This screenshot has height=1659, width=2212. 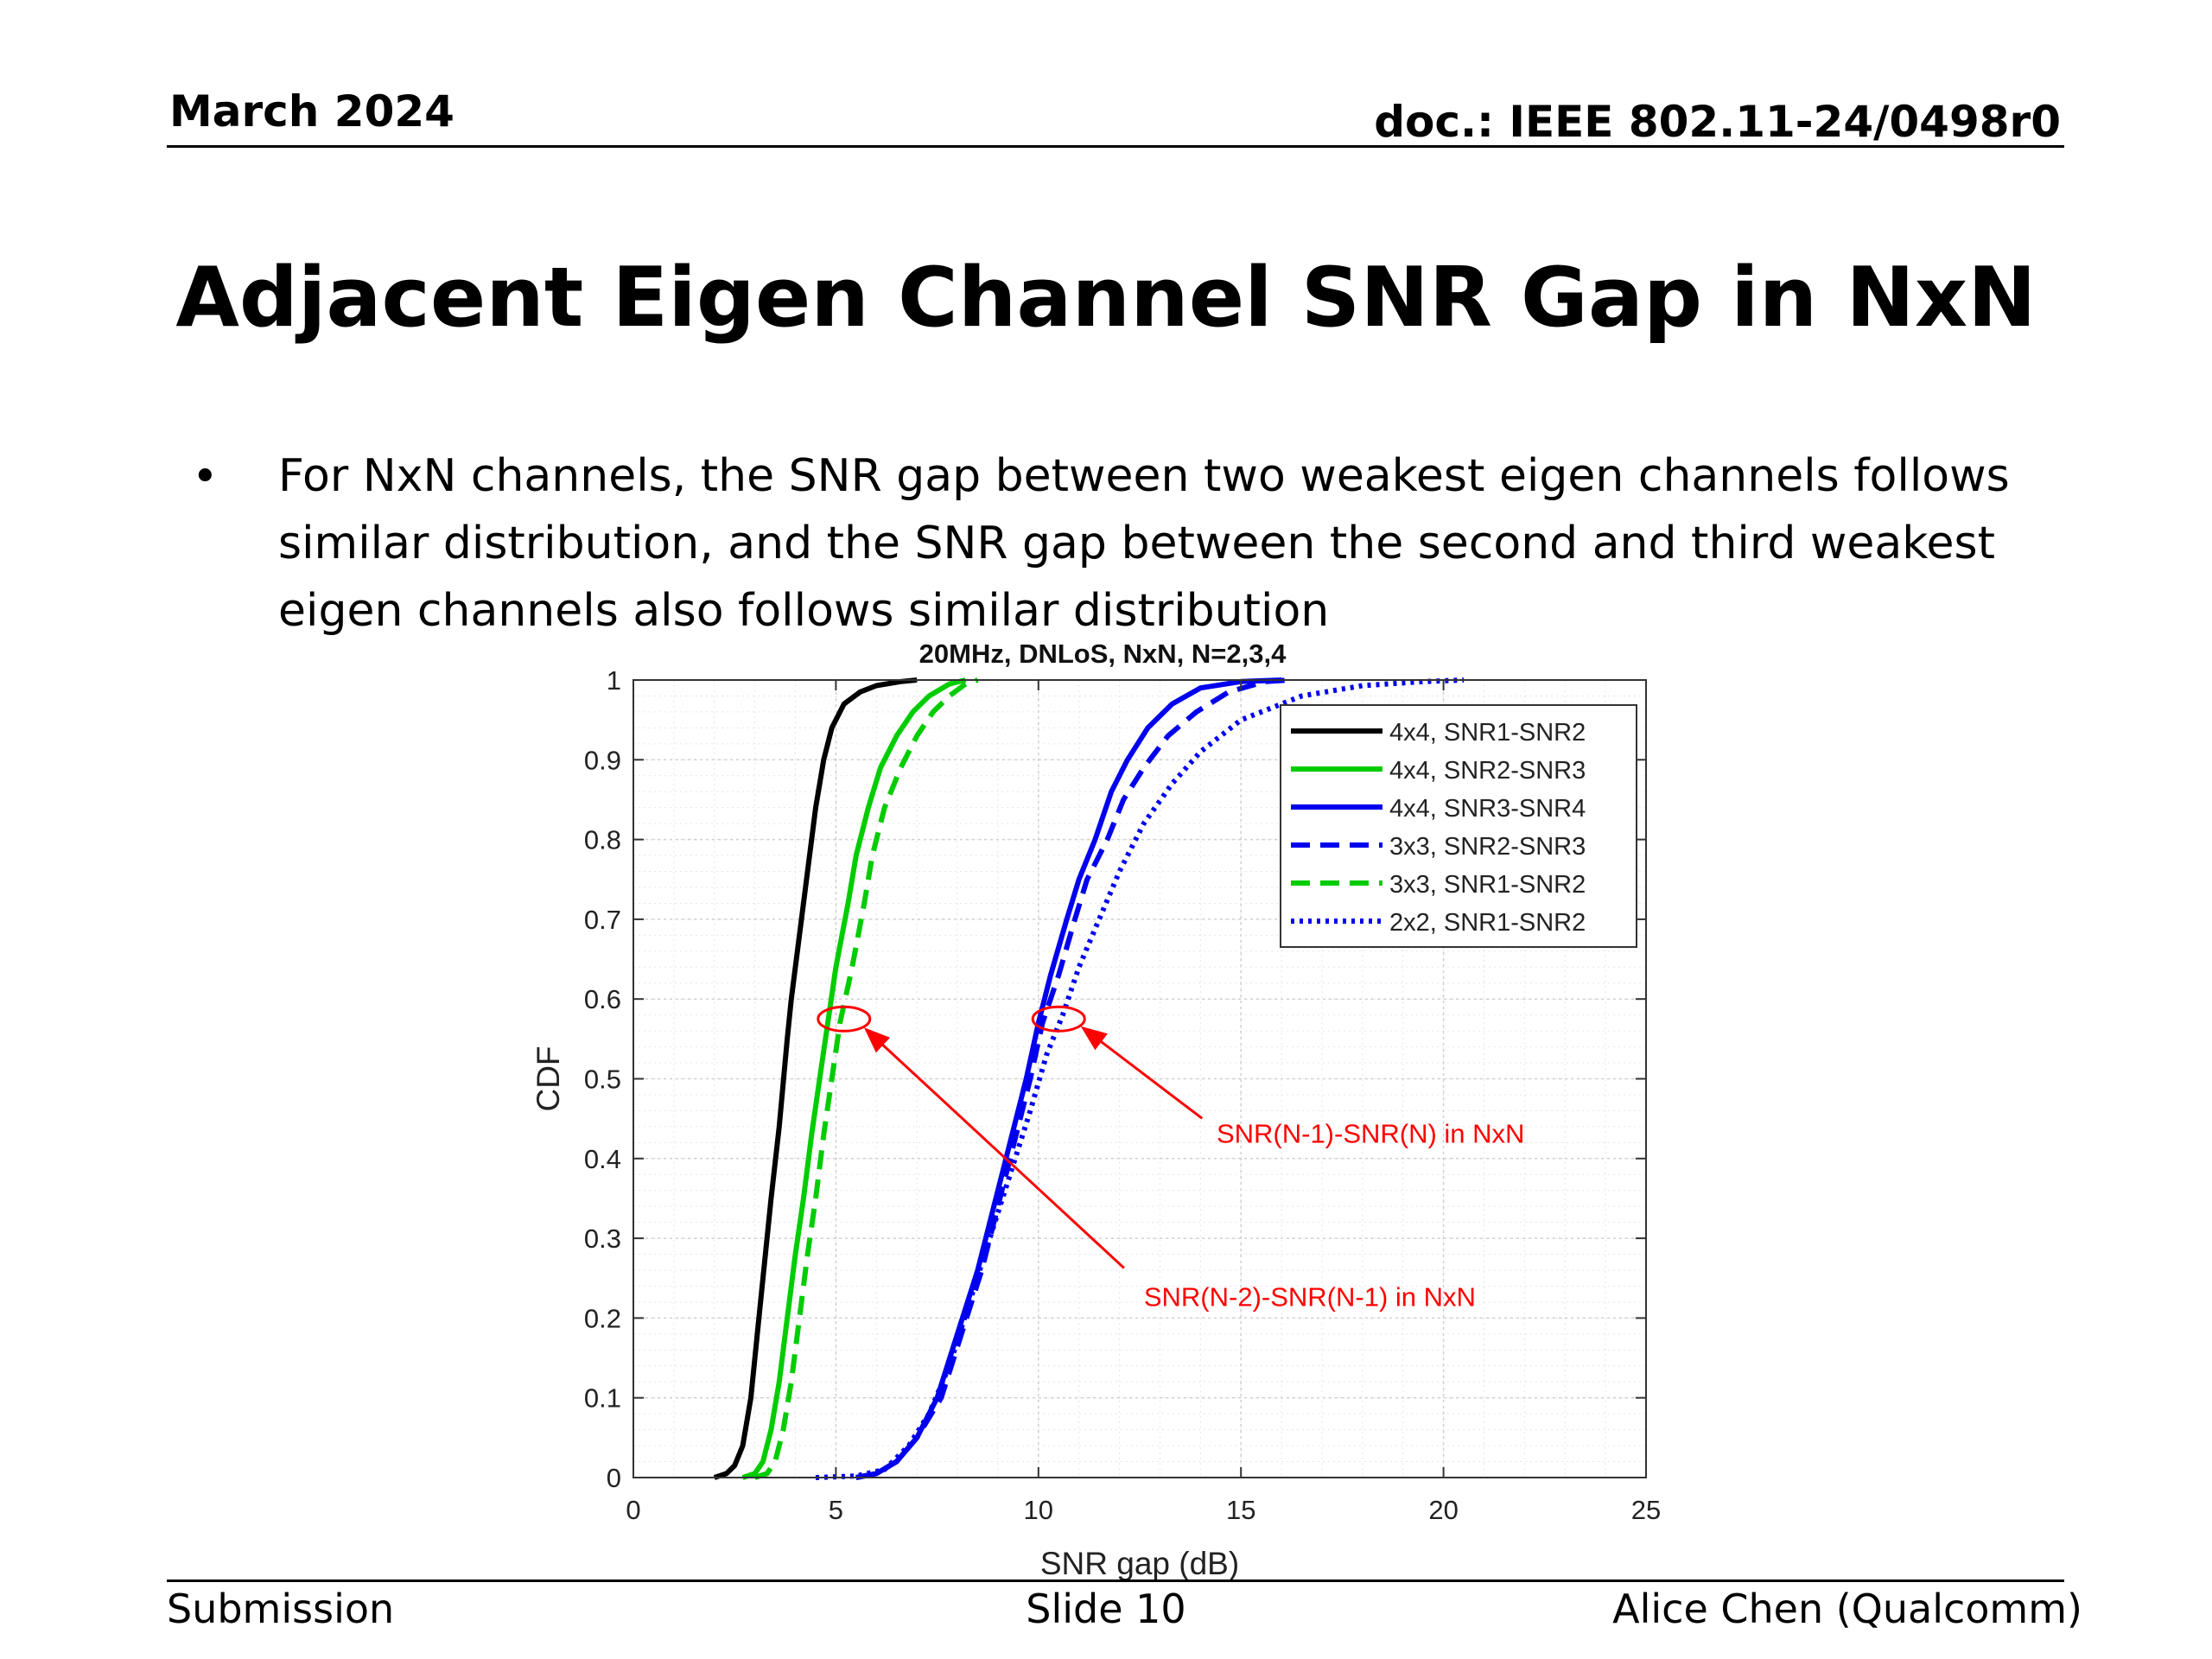 What do you see at coordinates (1139, 1563) in the screenshot?
I see `x-axis-label: SNR gap (dB)` at bounding box center [1139, 1563].